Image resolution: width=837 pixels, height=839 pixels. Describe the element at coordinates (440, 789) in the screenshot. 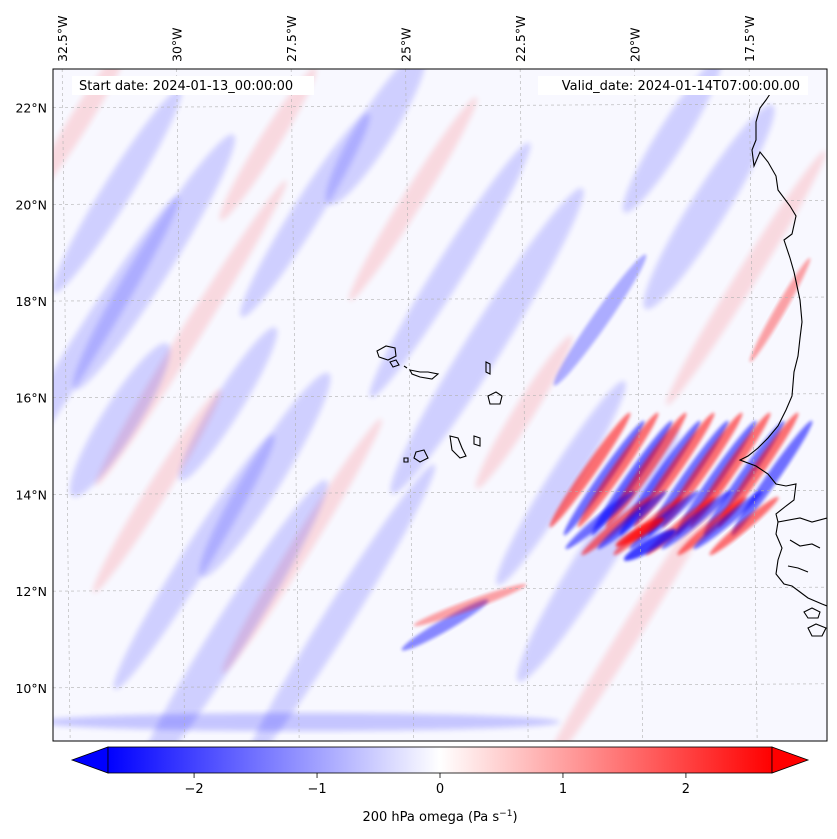

I see `colorbar-tick-label: 0` at that location.